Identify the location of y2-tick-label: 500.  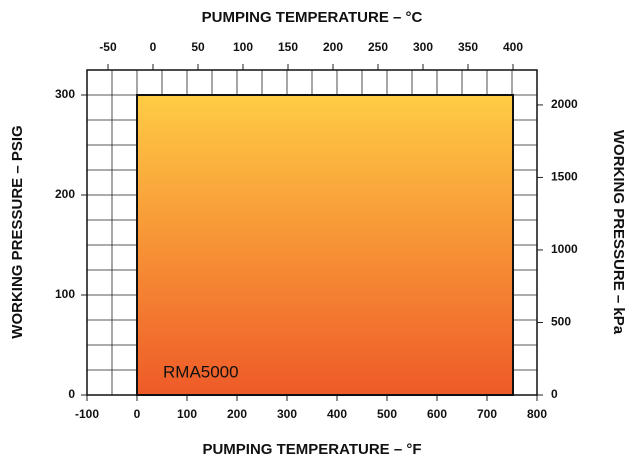
(561, 322).